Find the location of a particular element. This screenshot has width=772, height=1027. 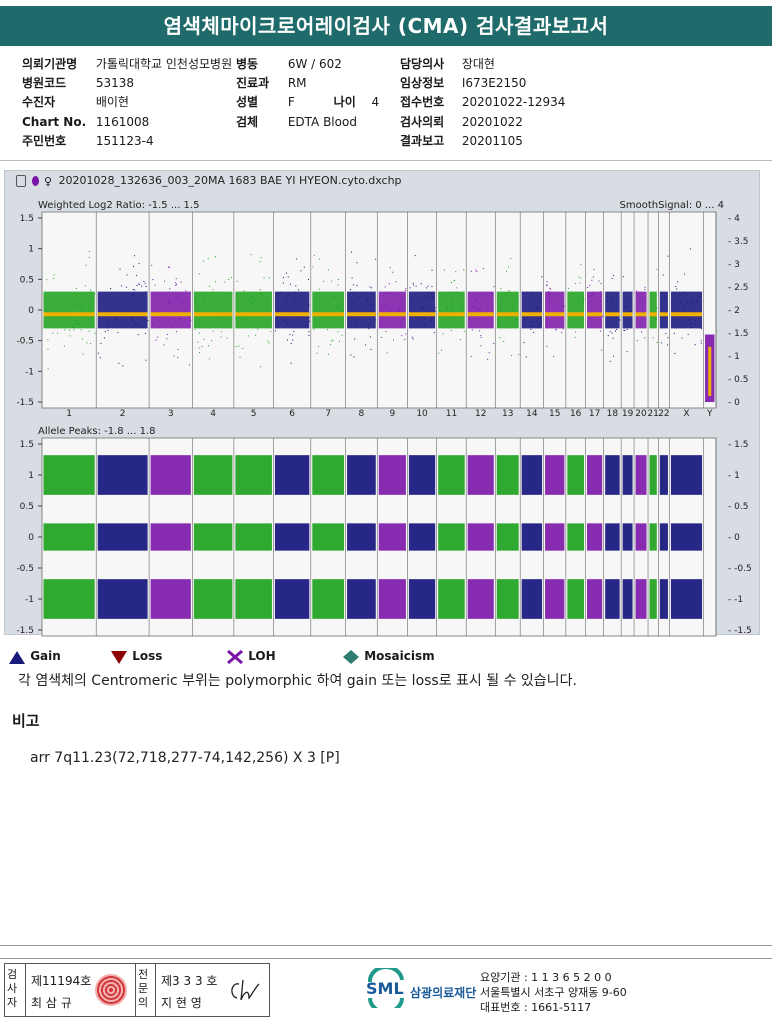

balloon-icon is located at coordinates (35, 181).